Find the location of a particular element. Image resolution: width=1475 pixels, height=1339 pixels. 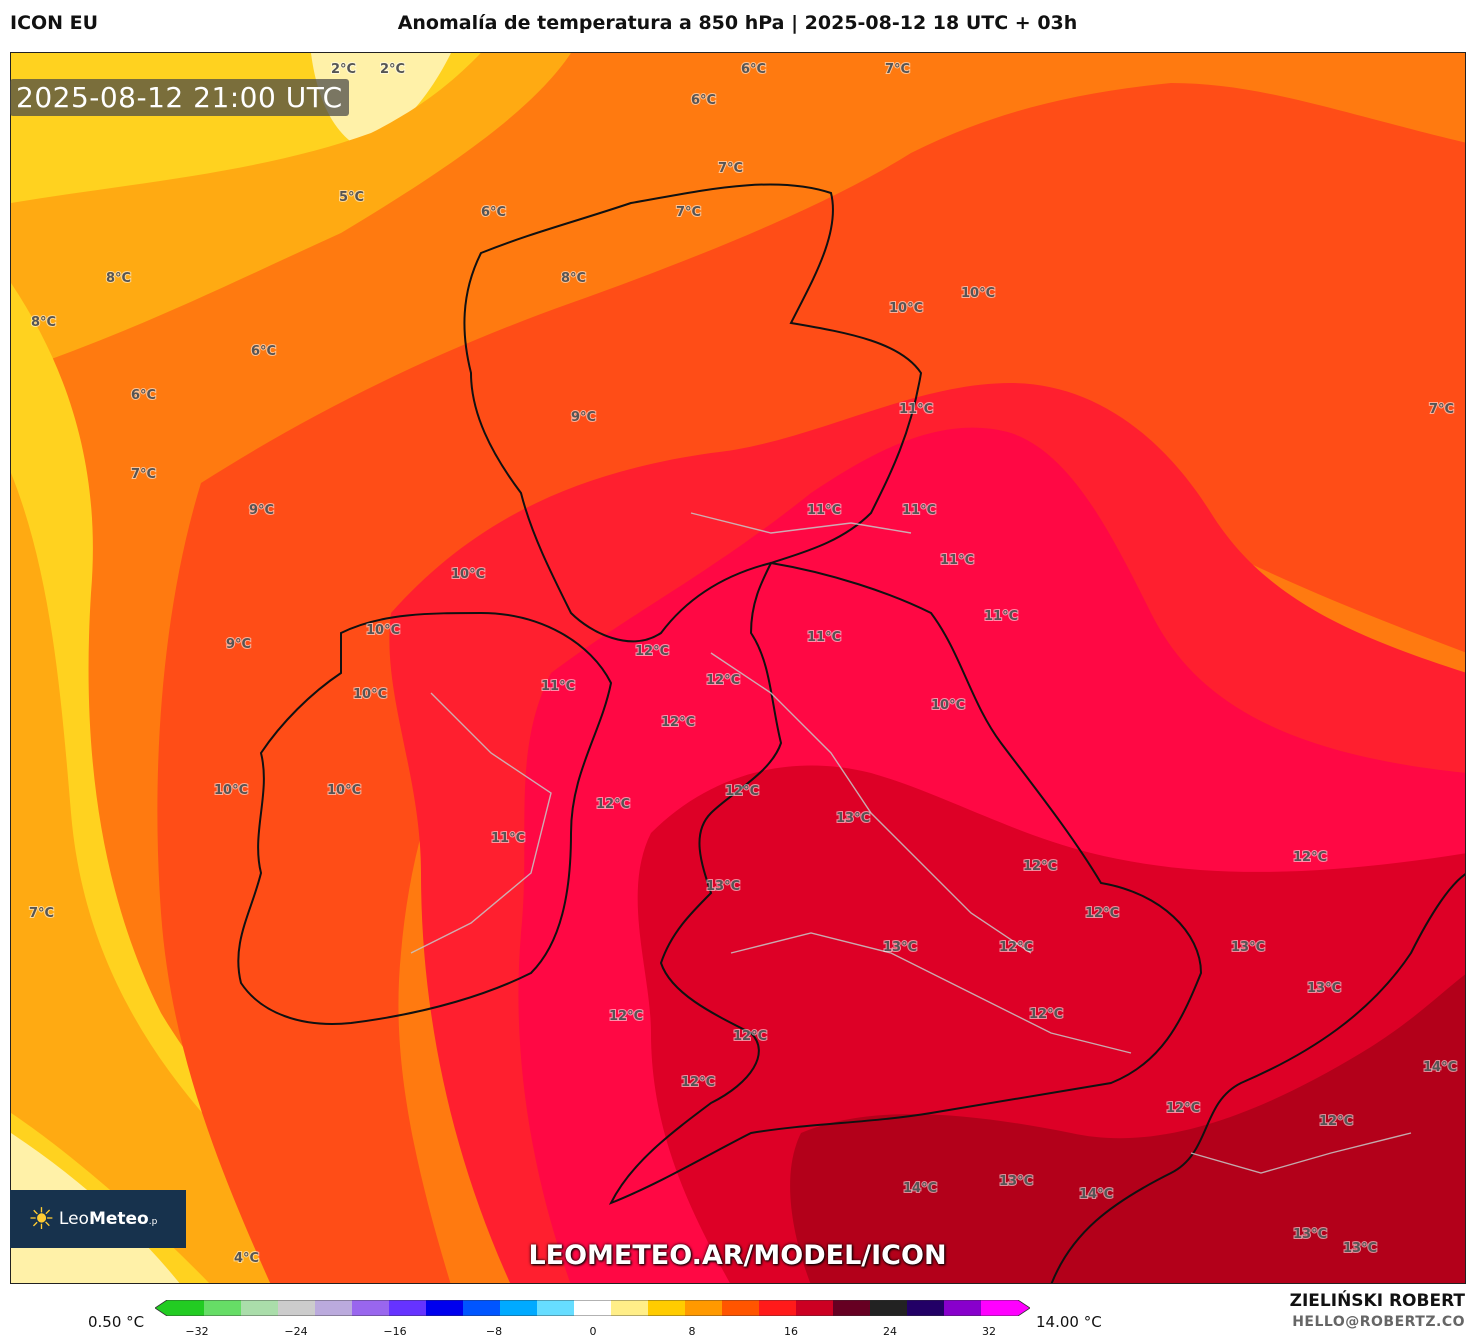

leometeo-logo: ☀ LeoMeteo.p is located at coordinates (98, 1219).